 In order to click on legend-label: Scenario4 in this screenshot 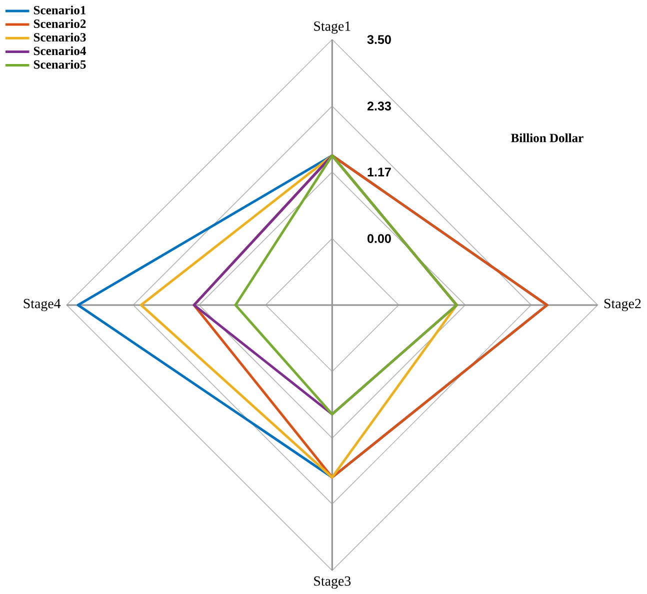, I will do `click(60, 51)`.